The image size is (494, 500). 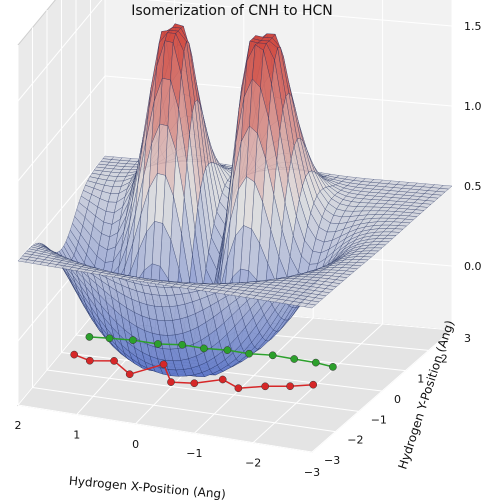 I want to click on x-tick-label: 1, so click(x=76, y=434).